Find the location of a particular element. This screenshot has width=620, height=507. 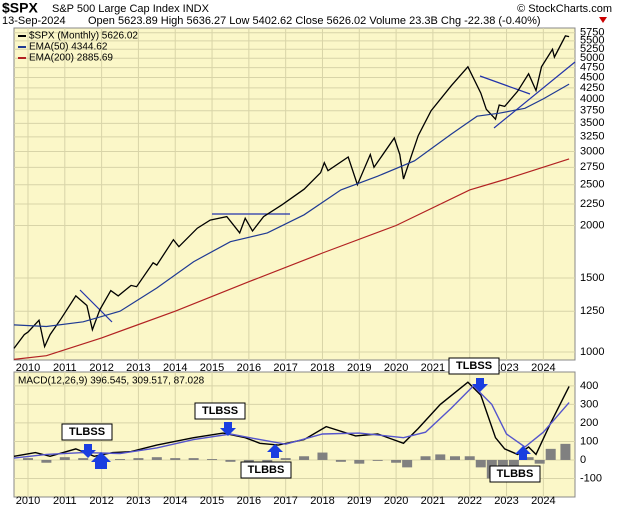

y-tick-label: 3000 is located at coordinates (592, 151).